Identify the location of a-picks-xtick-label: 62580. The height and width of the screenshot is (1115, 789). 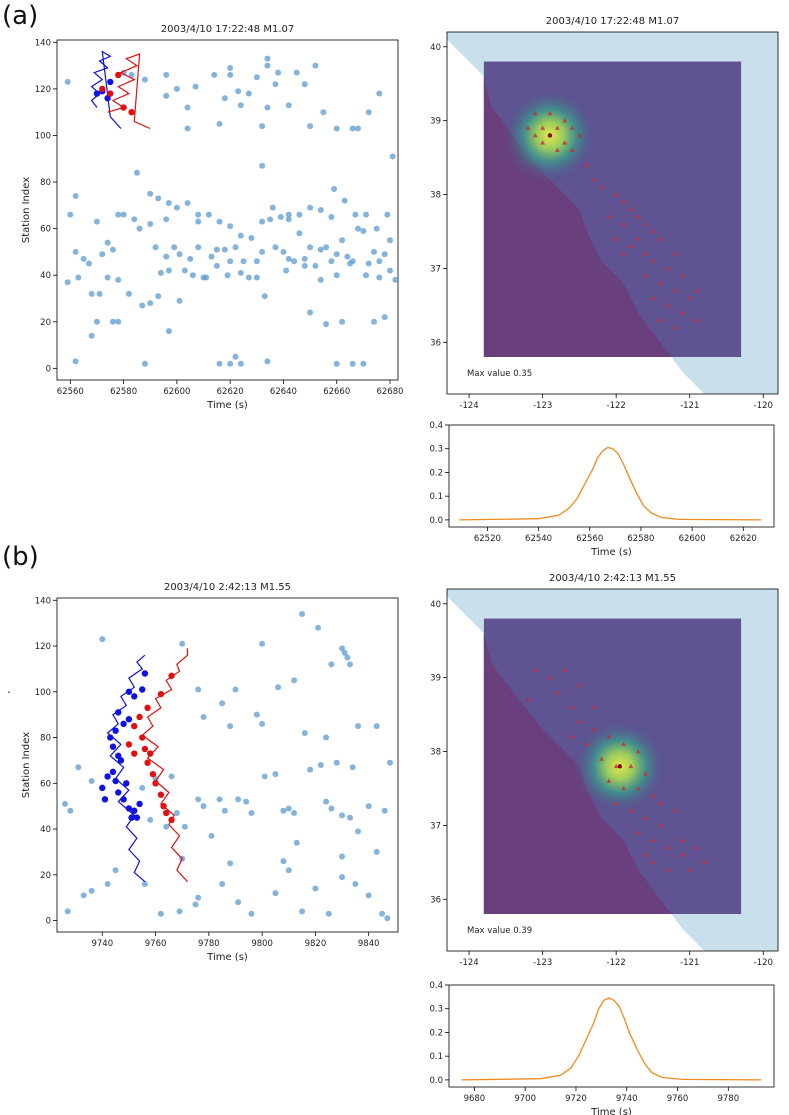
(123, 392).